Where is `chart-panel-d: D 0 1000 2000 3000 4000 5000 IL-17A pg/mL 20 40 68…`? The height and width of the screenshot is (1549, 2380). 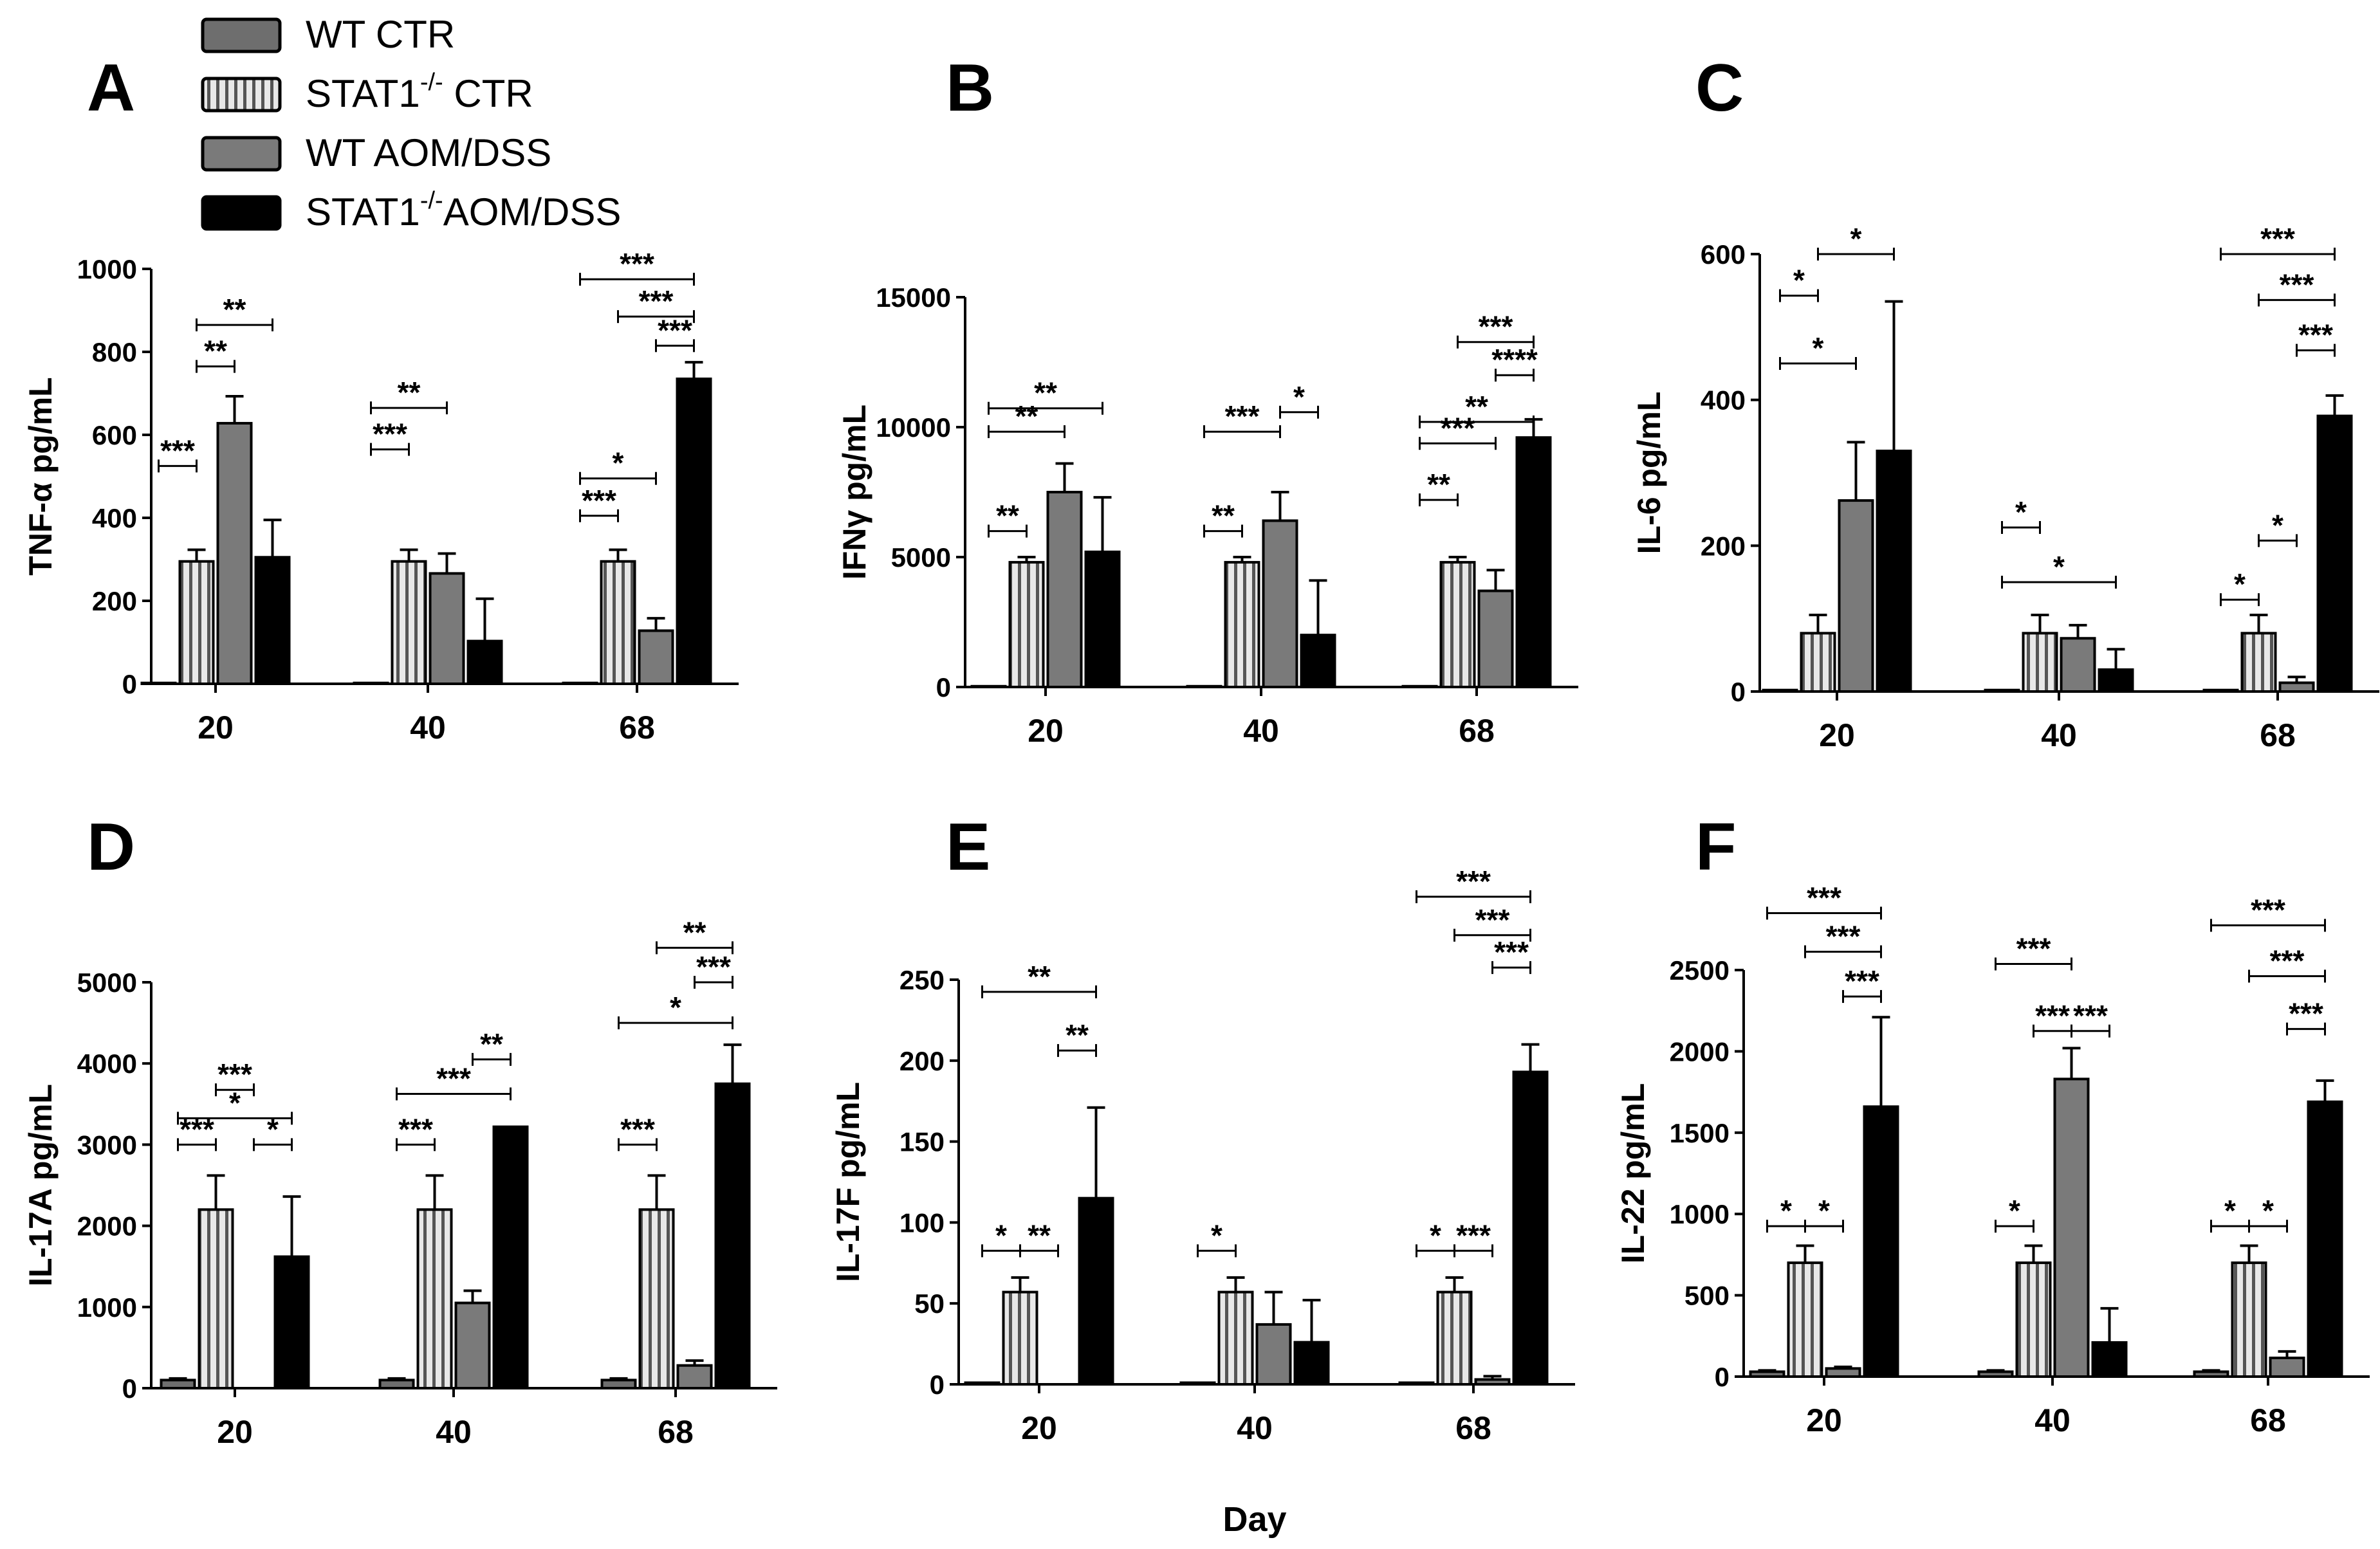
chart-panel-d: D 0 1000 2000 3000 4000 5000 IL-17A pg/mL 20 40 68… is located at coordinates (400, 1130).